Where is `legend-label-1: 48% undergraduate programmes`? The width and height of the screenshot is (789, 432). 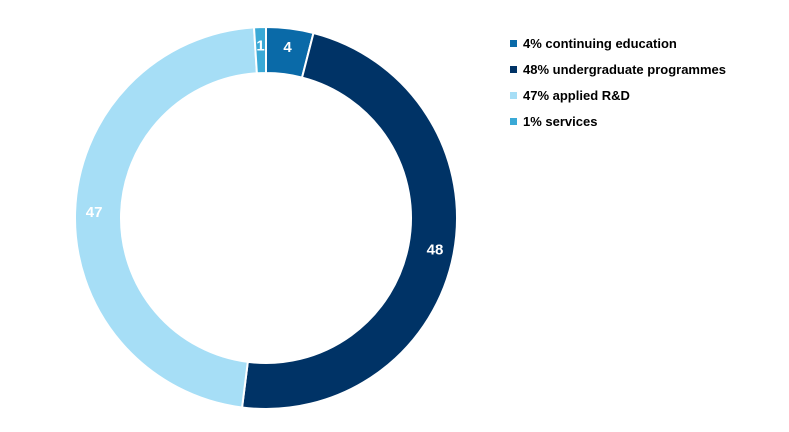
legend-label-1: 48% undergraduate programmes is located at coordinates (625, 69).